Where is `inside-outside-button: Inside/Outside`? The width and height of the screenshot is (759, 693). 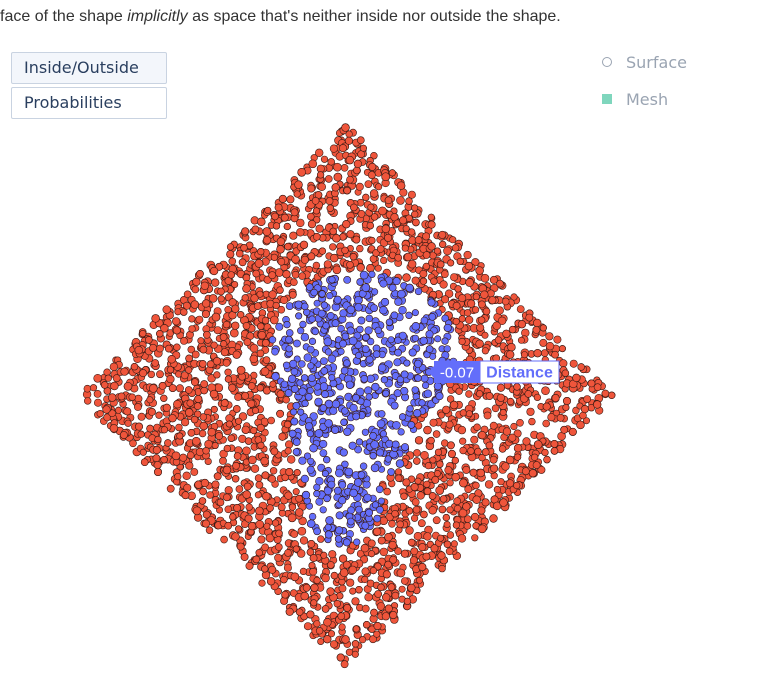 inside-outside-button: Inside/Outside is located at coordinates (89, 68).